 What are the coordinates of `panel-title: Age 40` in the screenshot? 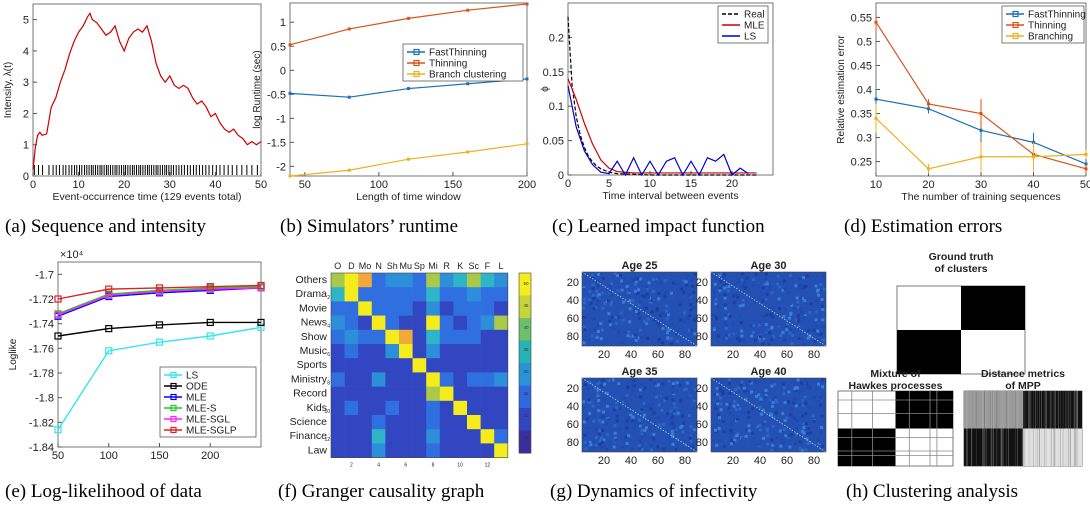 It's located at (768, 372).